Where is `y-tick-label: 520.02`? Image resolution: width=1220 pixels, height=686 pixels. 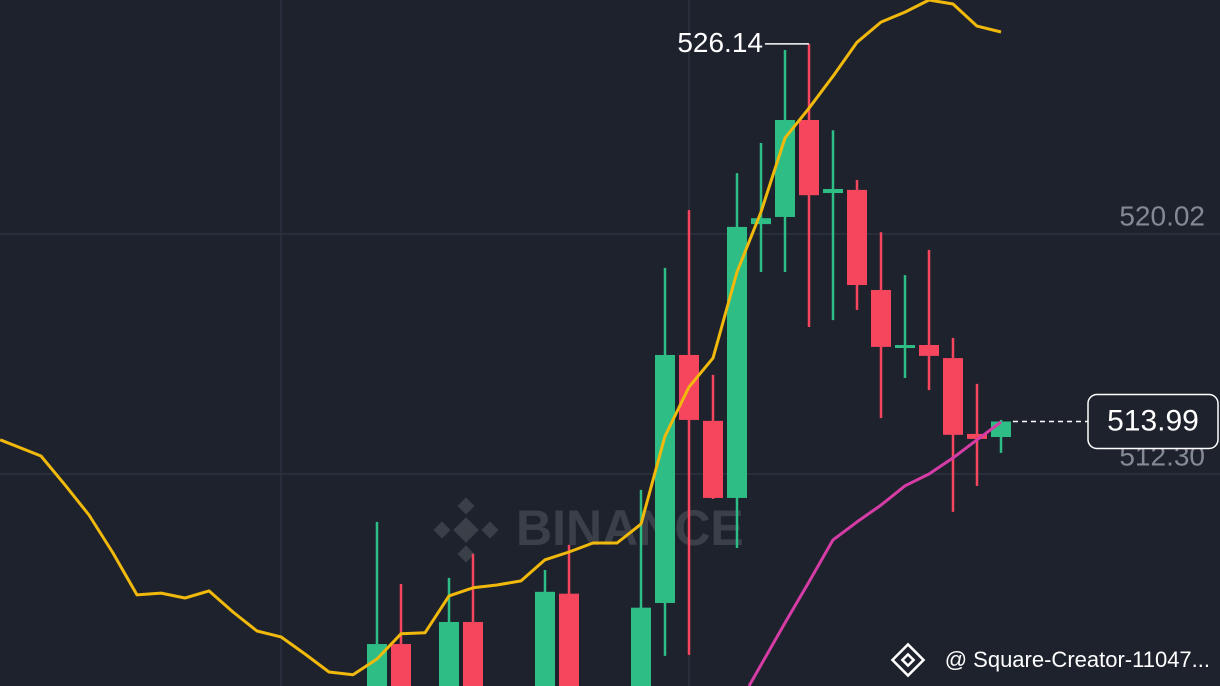
y-tick-label: 520.02 is located at coordinates (1162, 215).